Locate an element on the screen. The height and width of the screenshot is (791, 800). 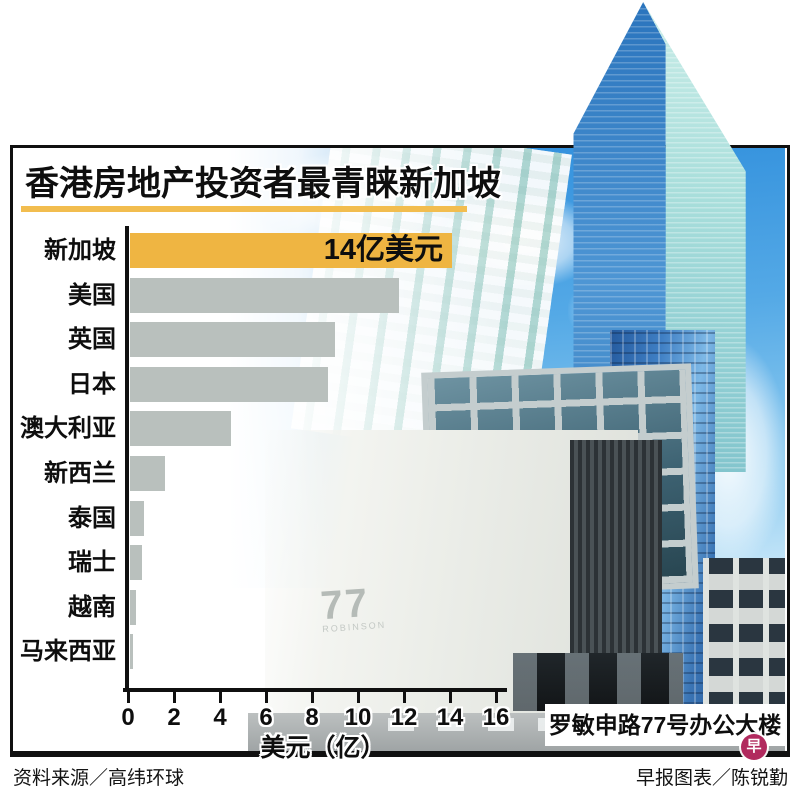
bar-value-label: 14亿美元 is located at coordinates (383, 250).